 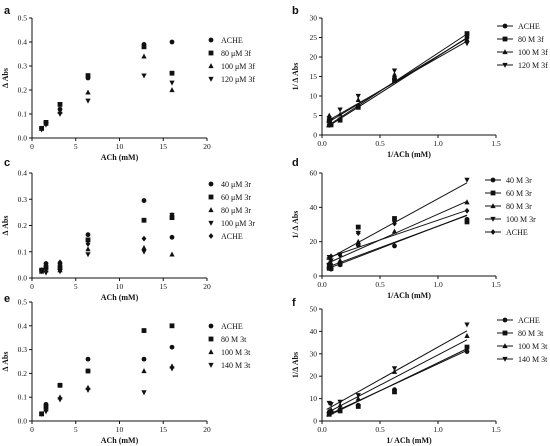 What do you see at coordinates (232, 326) in the screenshot?
I see `legend-label: ACHE` at bounding box center [232, 326].